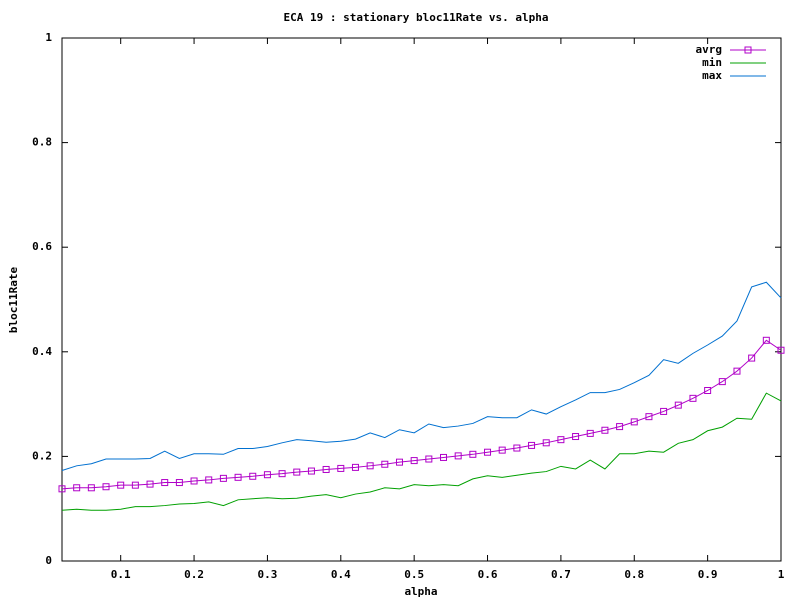 The width and height of the screenshot is (800, 600). What do you see at coordinates (416, 17) in the screenshot?
I see `chart-title: ECA 19 : stationary bloc11Rate vs. alpha` at bounding box center [416, 17].